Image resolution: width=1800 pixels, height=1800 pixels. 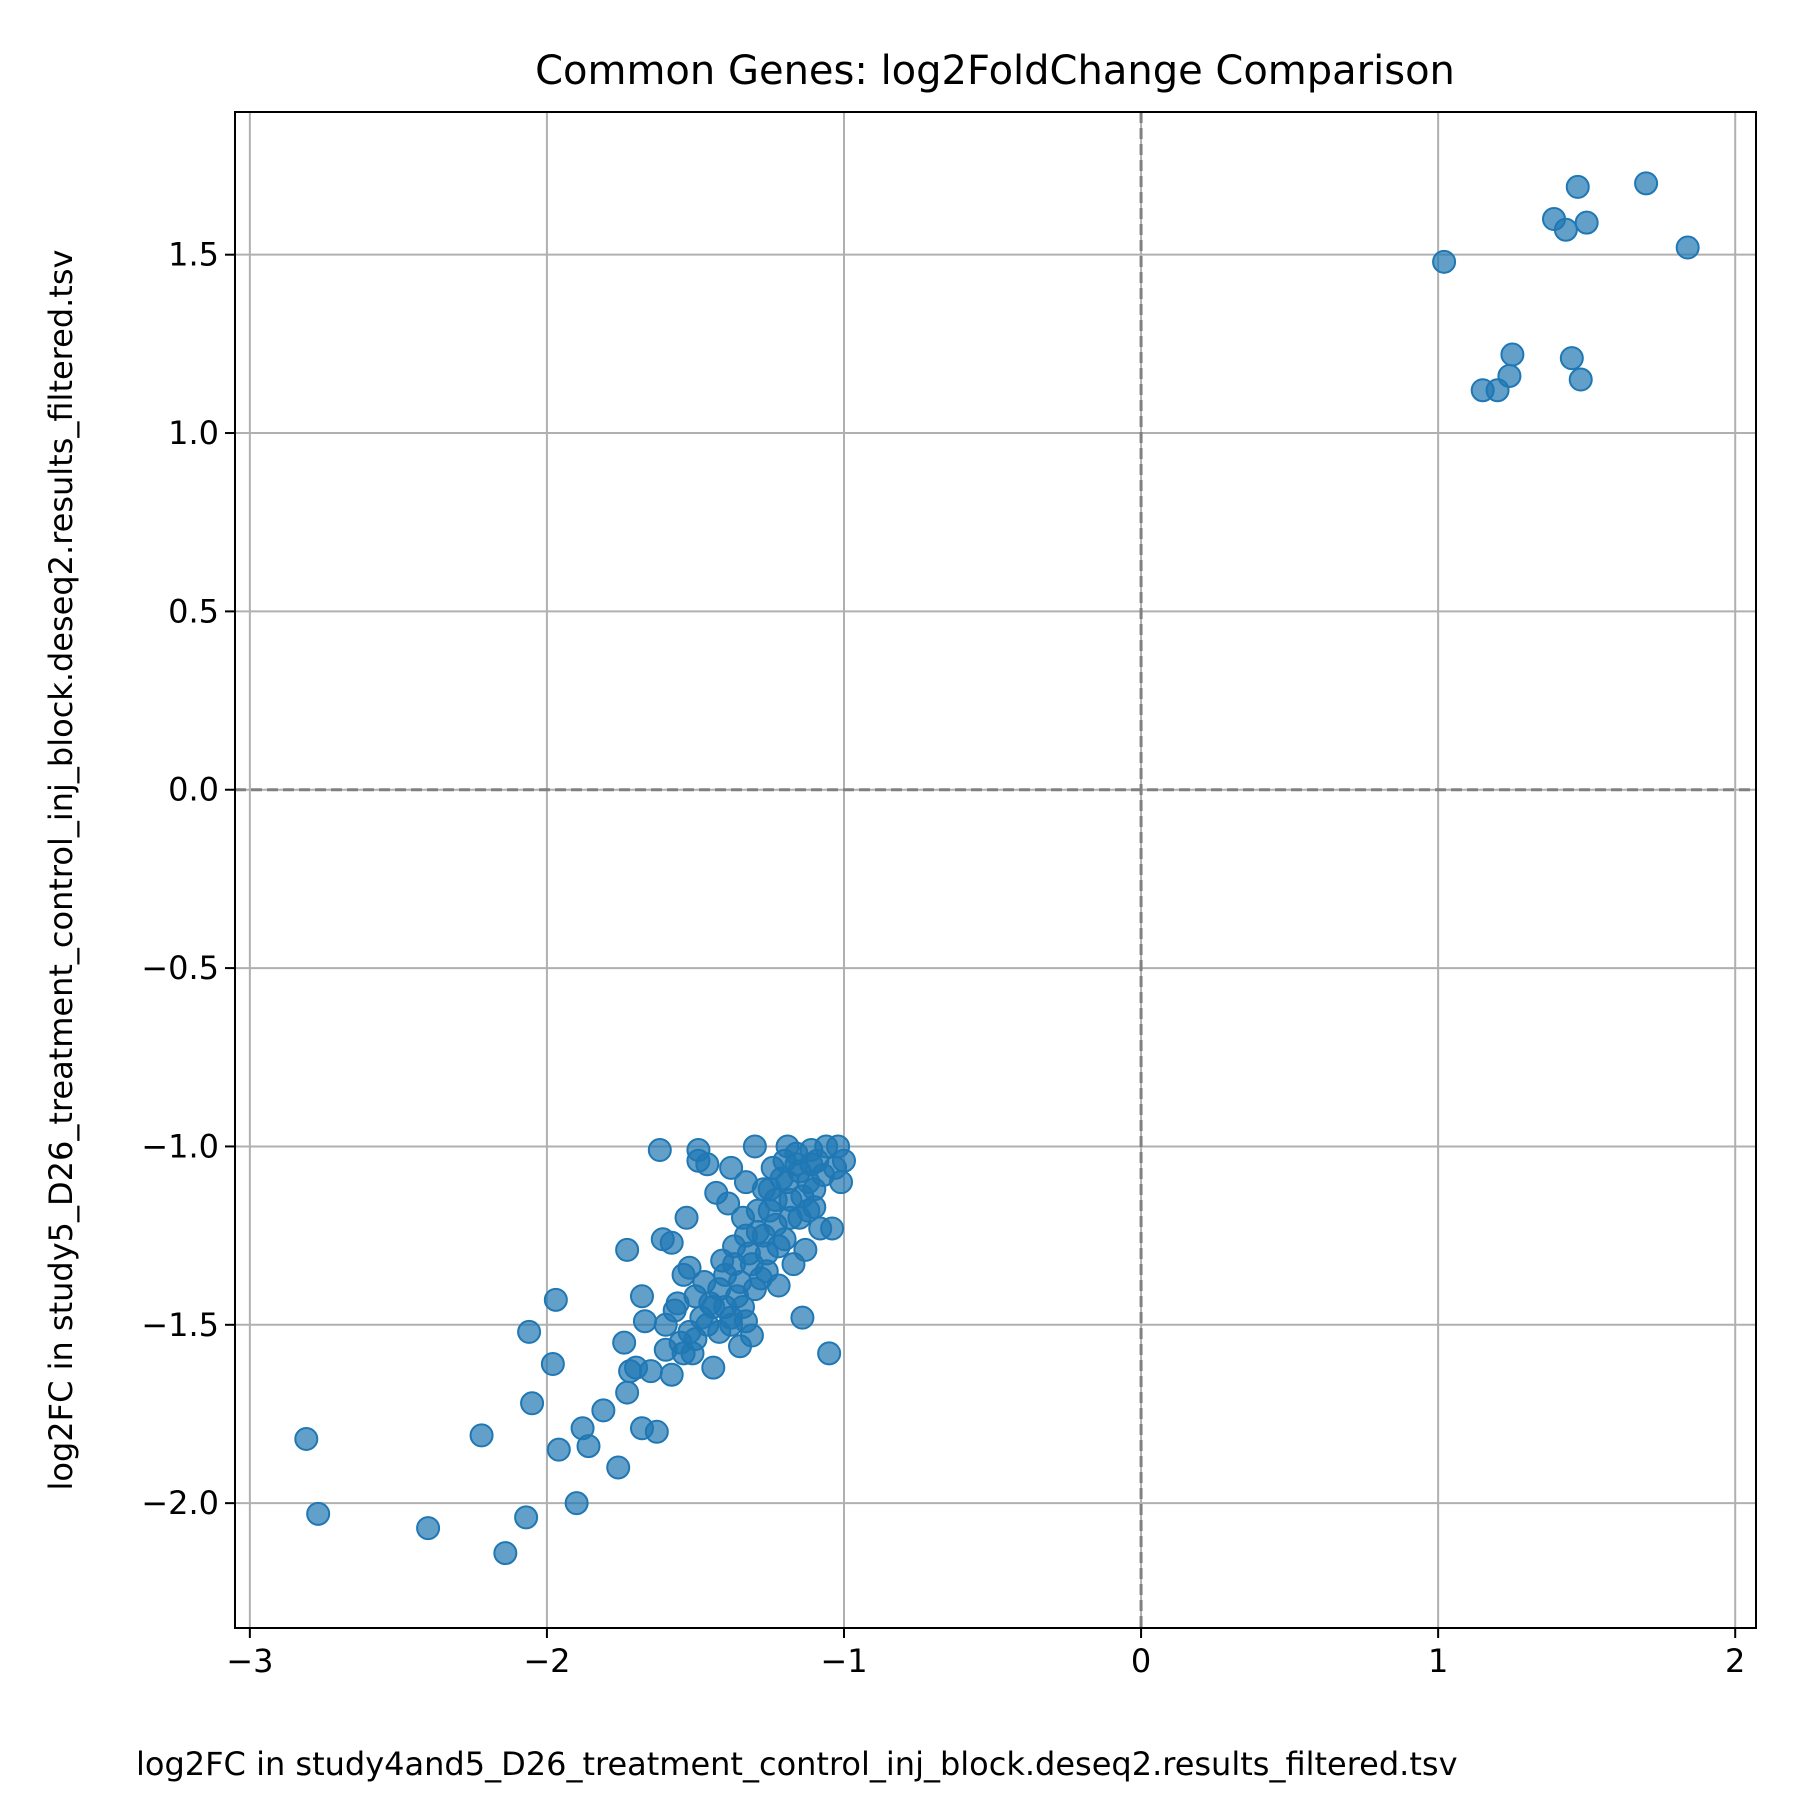 I want to click on y-tick-label: 1.5, so click(x=193, y=255).